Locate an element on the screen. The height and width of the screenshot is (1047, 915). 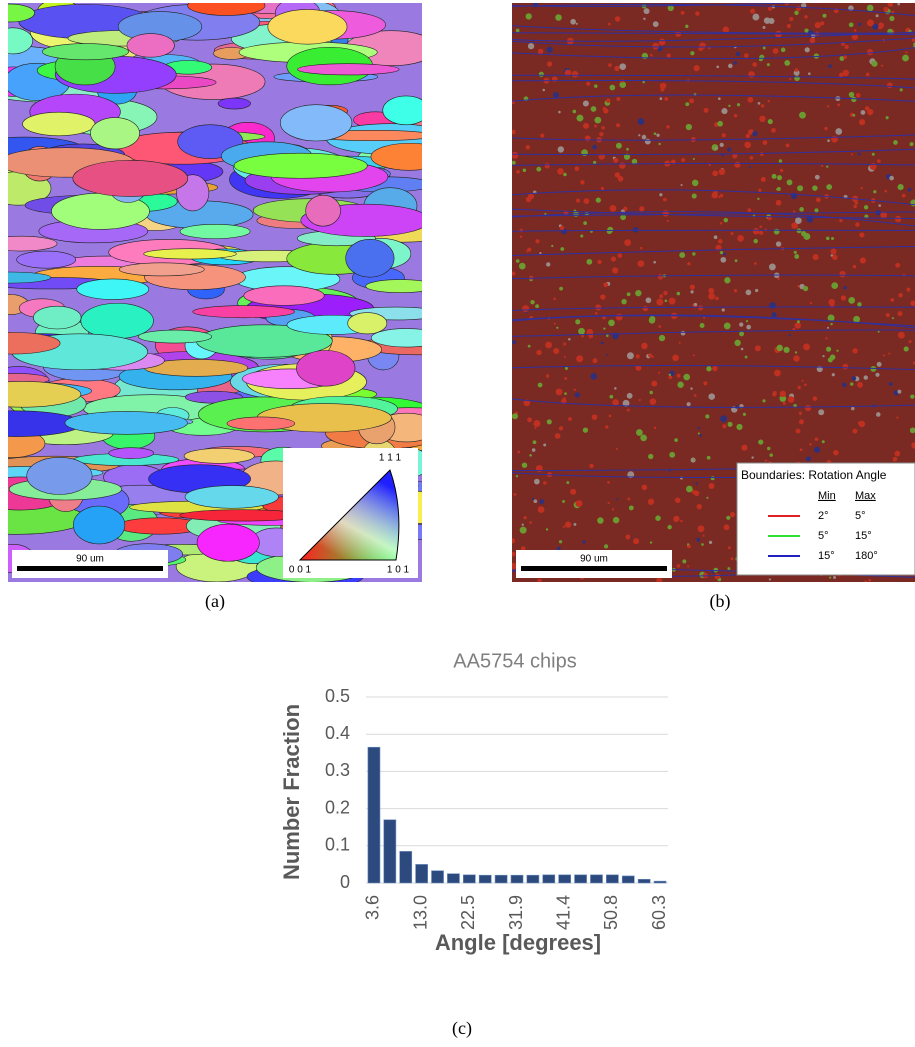
caption: (c) is located at coordinates (462, 1028).